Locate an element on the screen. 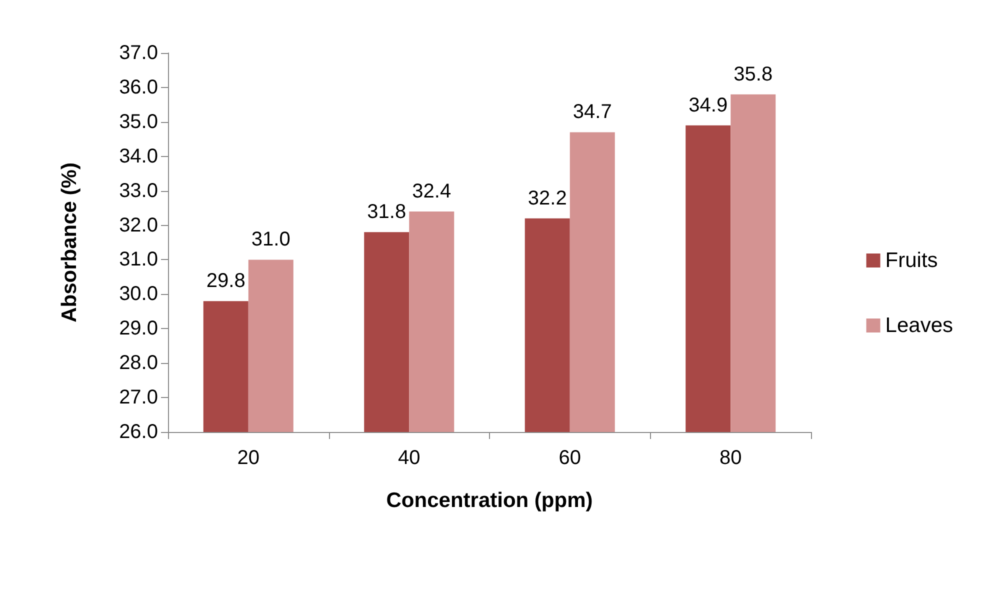 The image size is (987, 589). data-label: 32.4 is located at coordinates (432, 191).